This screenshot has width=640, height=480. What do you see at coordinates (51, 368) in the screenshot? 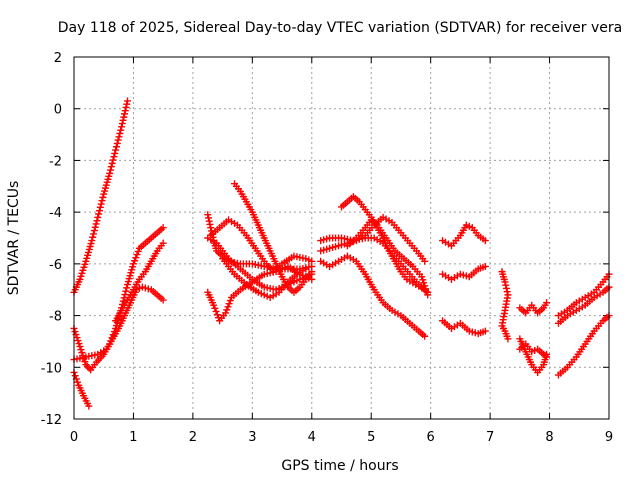
I see `y-tick-label: -10` at bounding box center [51, 368].